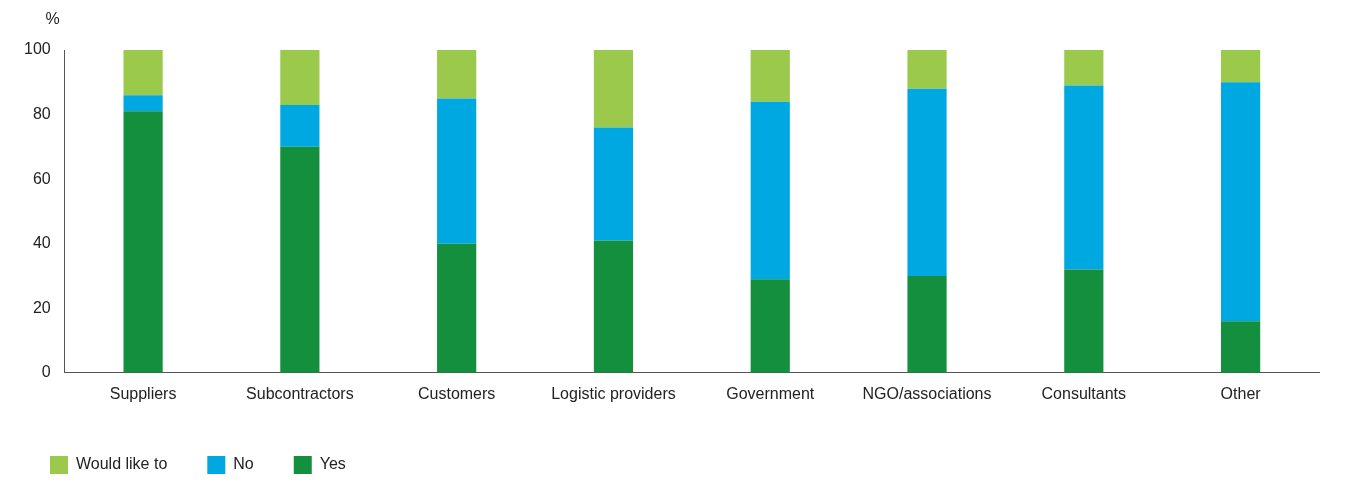 This screenshot has height=484, width=1359. Describe the element at coordinates (52, 19) in the screenshot. I see `y-axis-title: %` at that location.